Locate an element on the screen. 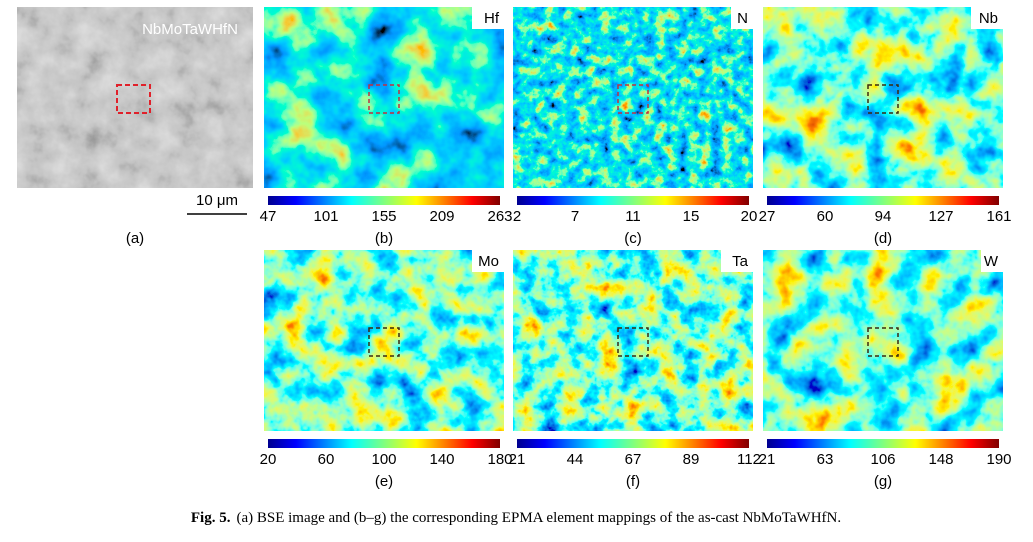 The height and width of the screenshot is (542, 1033). bse-image is located at coordinates (135, 97).